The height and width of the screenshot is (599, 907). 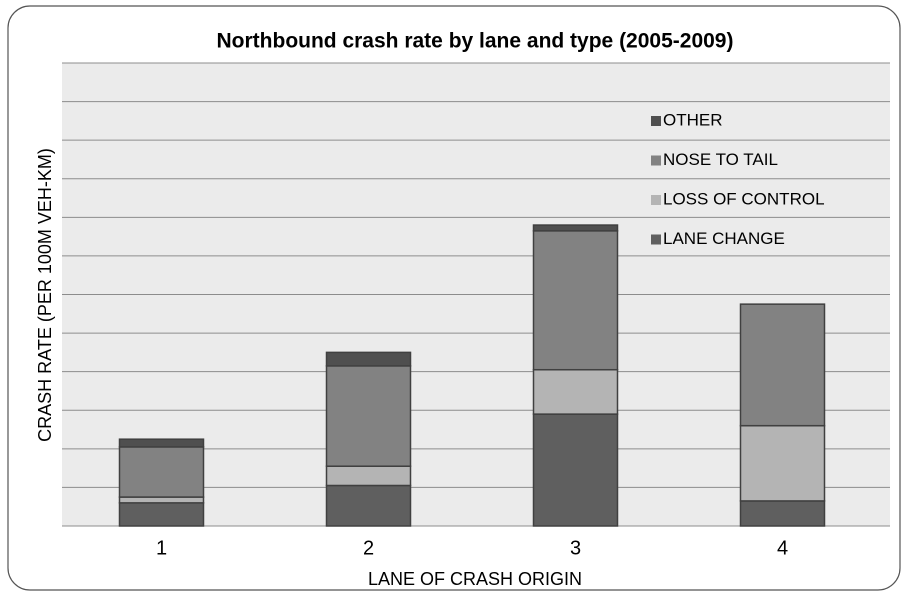 I want to click on legend-label: OTHER, so click(x=693, y=119).